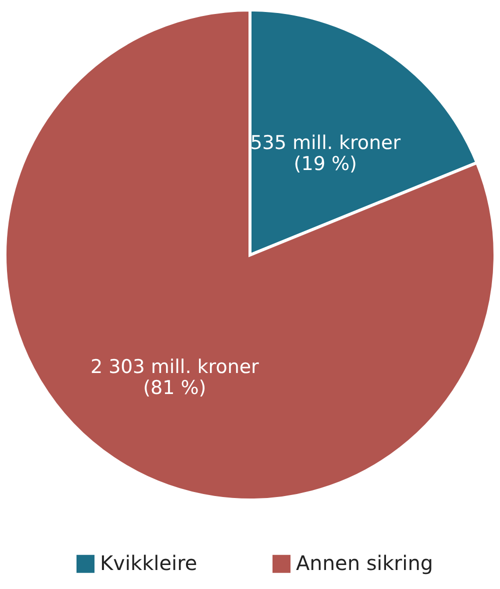  What do you see at coordinates (365, 562) in the screenshot?
I see `legend-label: Annen sikring` at bounding box center [365, 562].